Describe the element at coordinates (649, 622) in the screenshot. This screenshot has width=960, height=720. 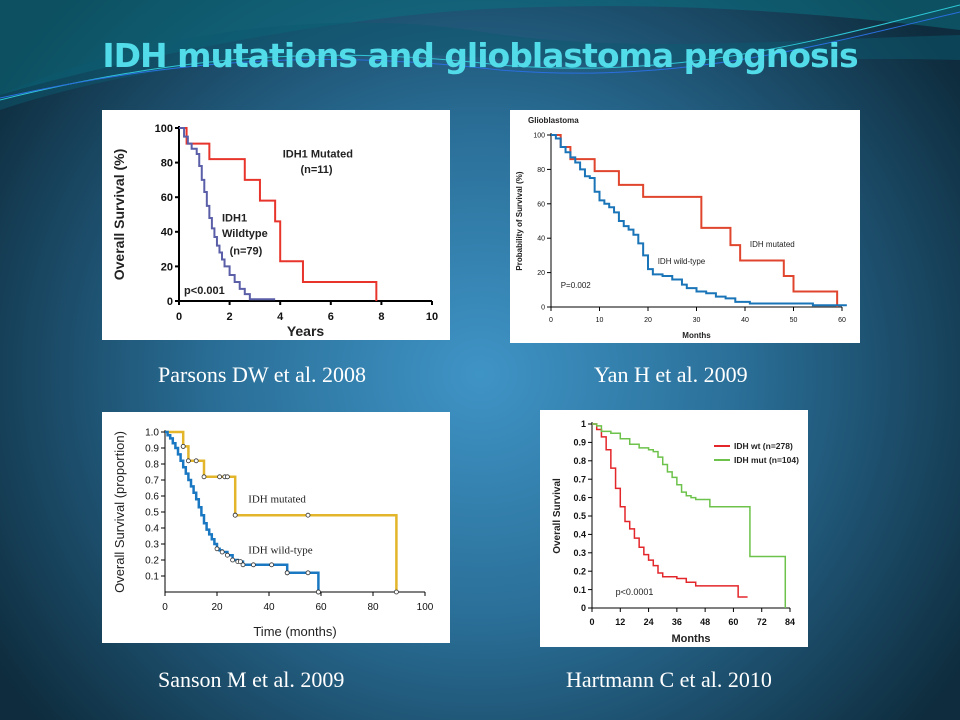
I see `x-tick-label: 24` at that location.